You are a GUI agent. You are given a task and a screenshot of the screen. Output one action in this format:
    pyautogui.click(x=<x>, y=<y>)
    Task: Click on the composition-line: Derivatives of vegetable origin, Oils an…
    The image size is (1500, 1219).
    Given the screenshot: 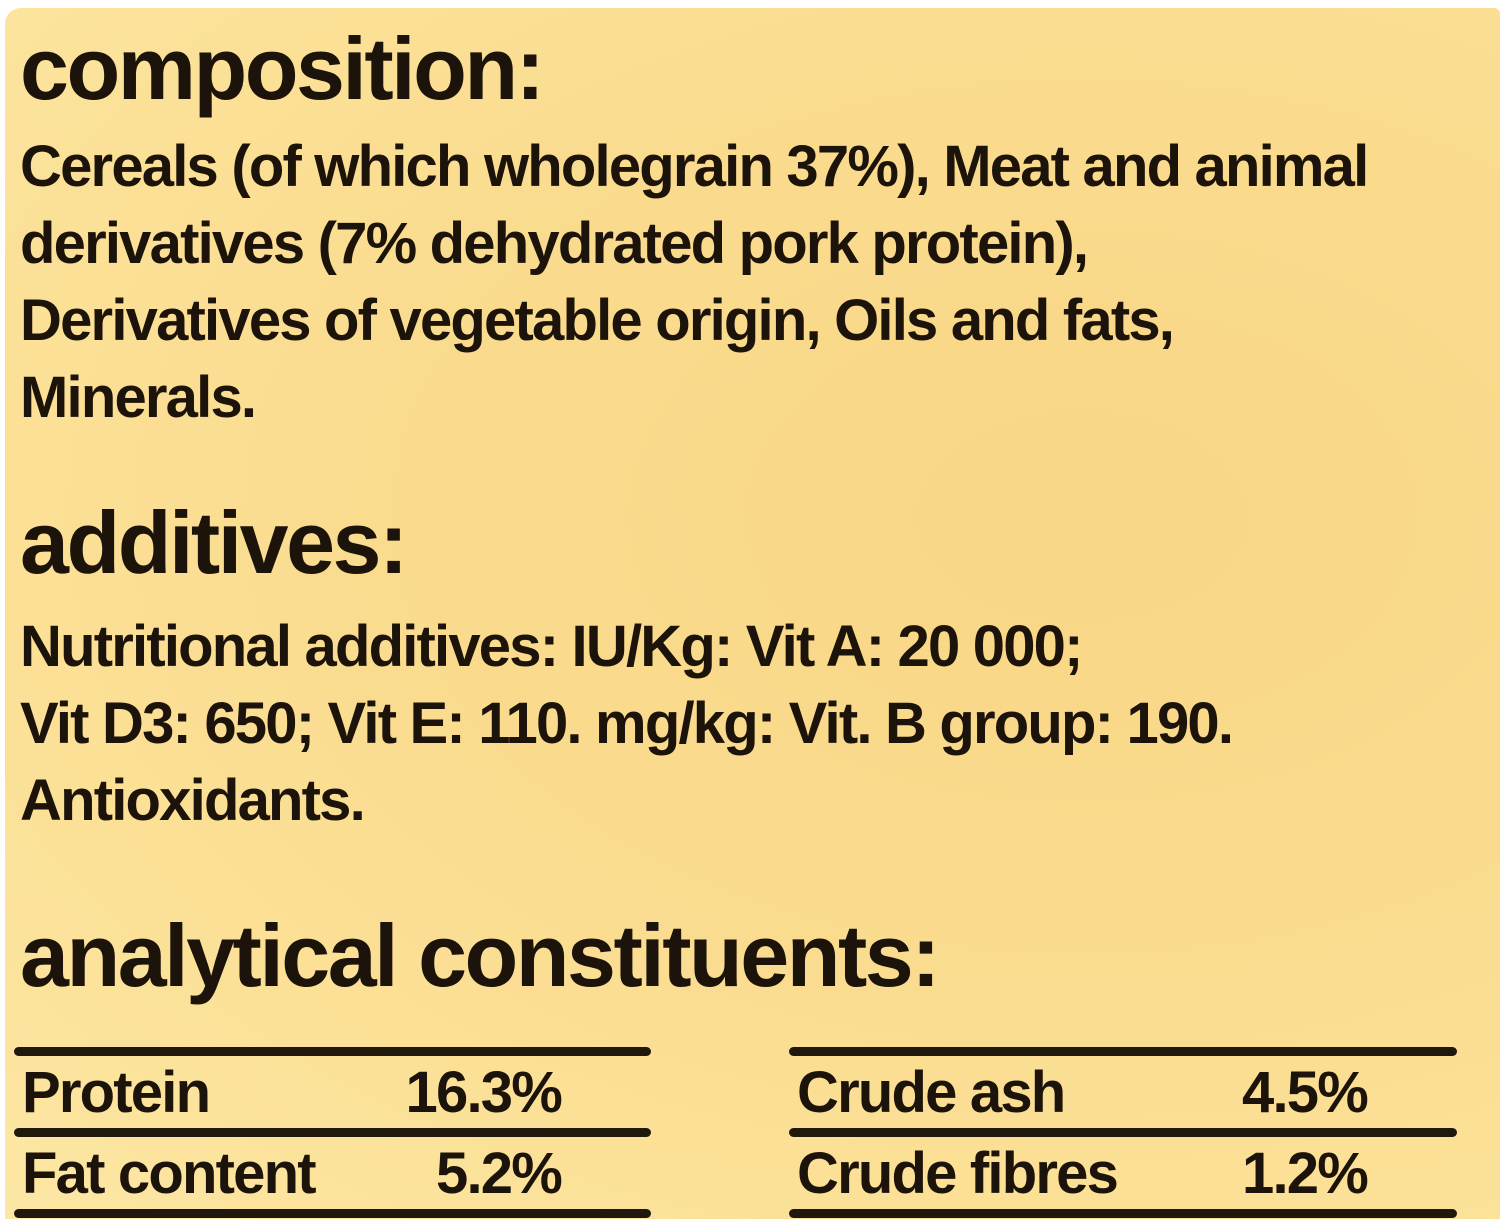 What is the action you would take?
    pyautogui.click(x=597, y=320)
    